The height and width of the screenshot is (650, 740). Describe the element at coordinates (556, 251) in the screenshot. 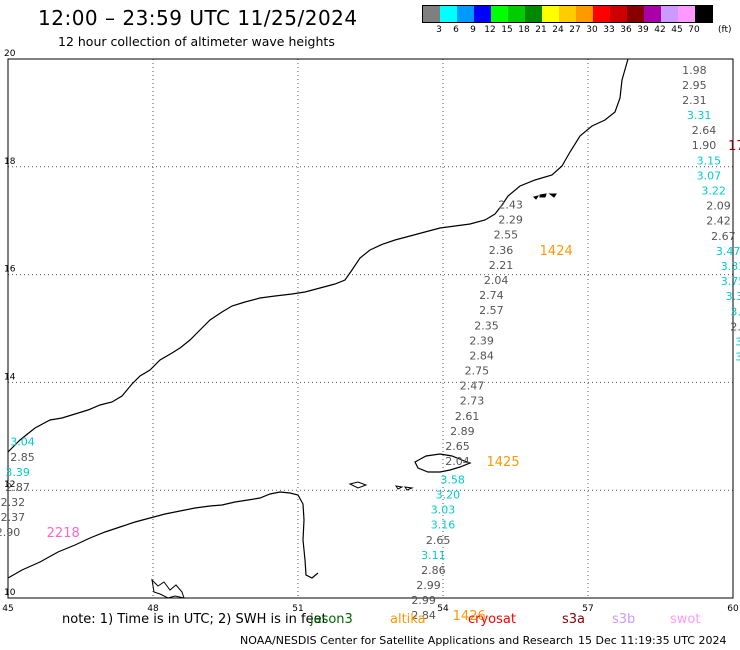

I see `pass-time-label: 1424` at that location.